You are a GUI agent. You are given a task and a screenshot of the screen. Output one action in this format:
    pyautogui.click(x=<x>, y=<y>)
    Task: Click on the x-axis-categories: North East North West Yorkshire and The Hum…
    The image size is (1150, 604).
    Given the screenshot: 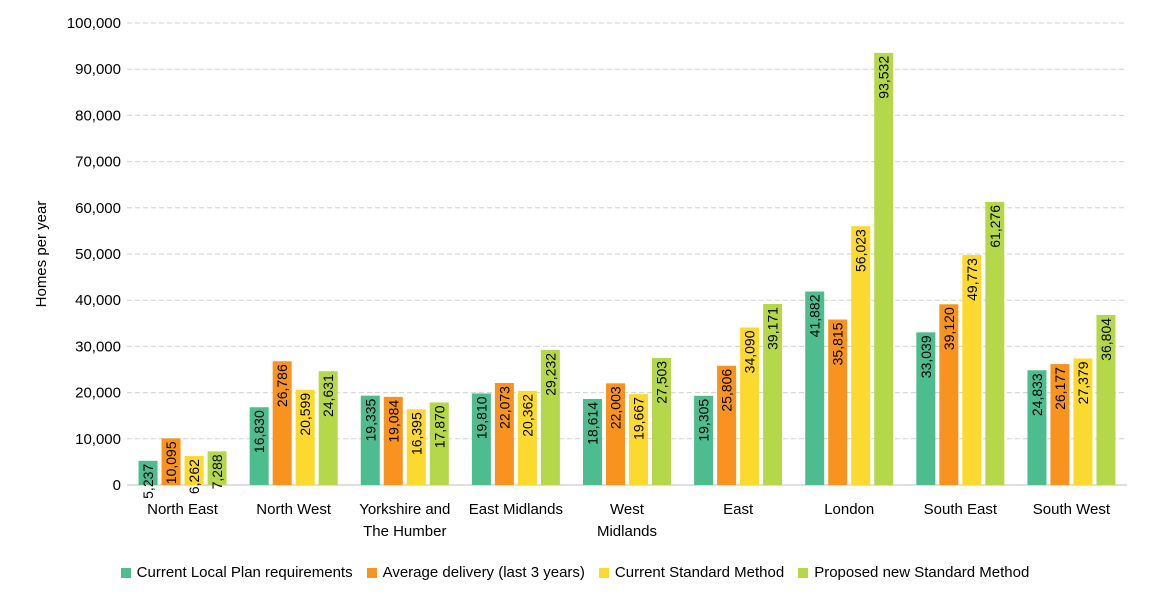 What is the action you would take?
    pyautogui.click(x=629, y=520)
    